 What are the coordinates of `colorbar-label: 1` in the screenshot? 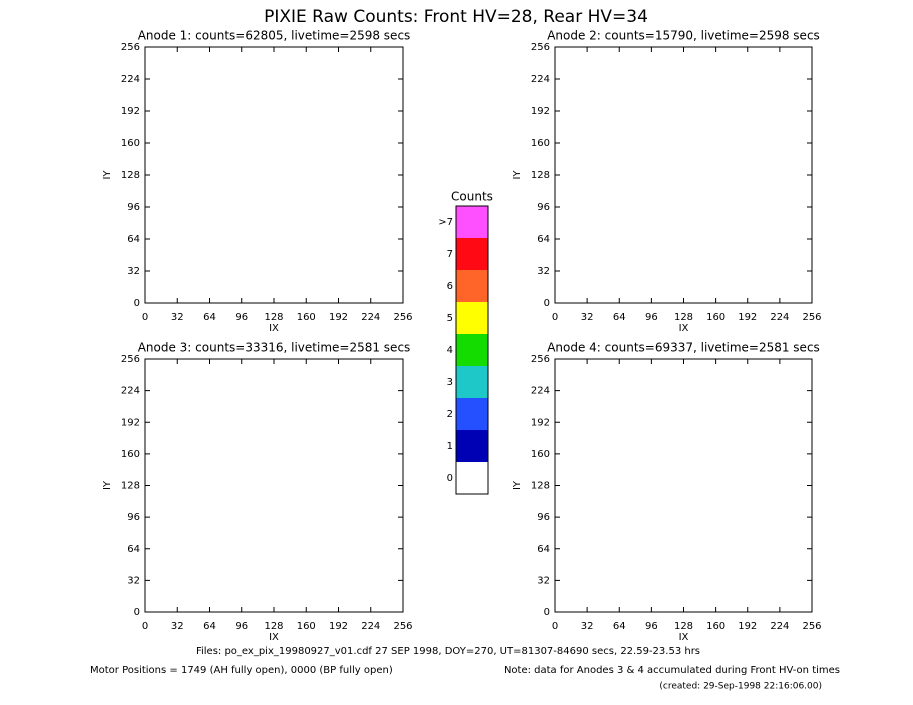 It's located at (450, 446).